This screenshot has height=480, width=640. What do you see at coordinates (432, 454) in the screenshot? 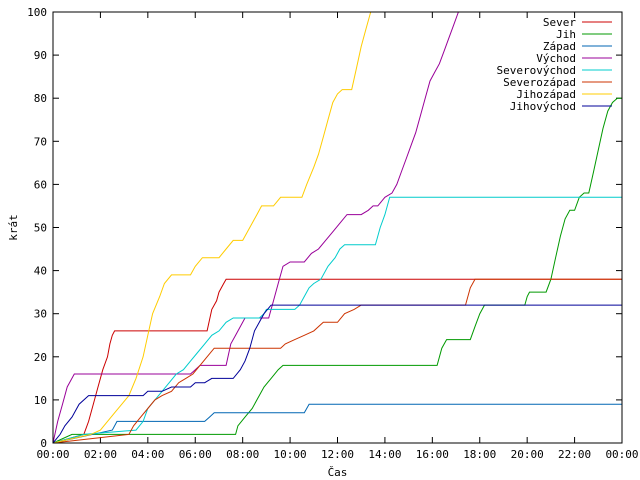
I see `x-tick-label: 16:00` at bounding box center [432, 454].